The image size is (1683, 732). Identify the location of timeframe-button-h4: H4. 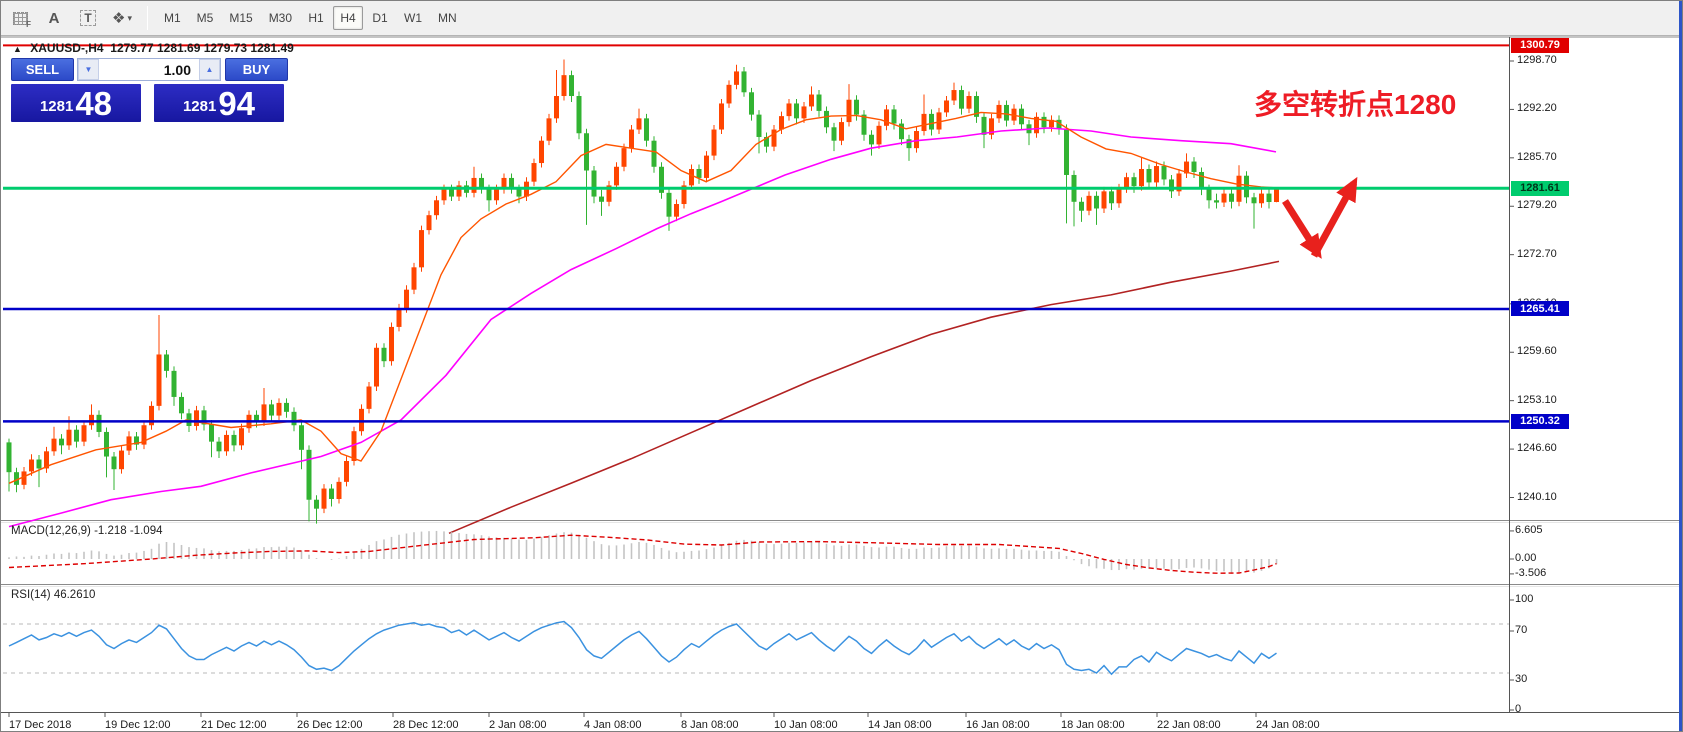
(348, 18).